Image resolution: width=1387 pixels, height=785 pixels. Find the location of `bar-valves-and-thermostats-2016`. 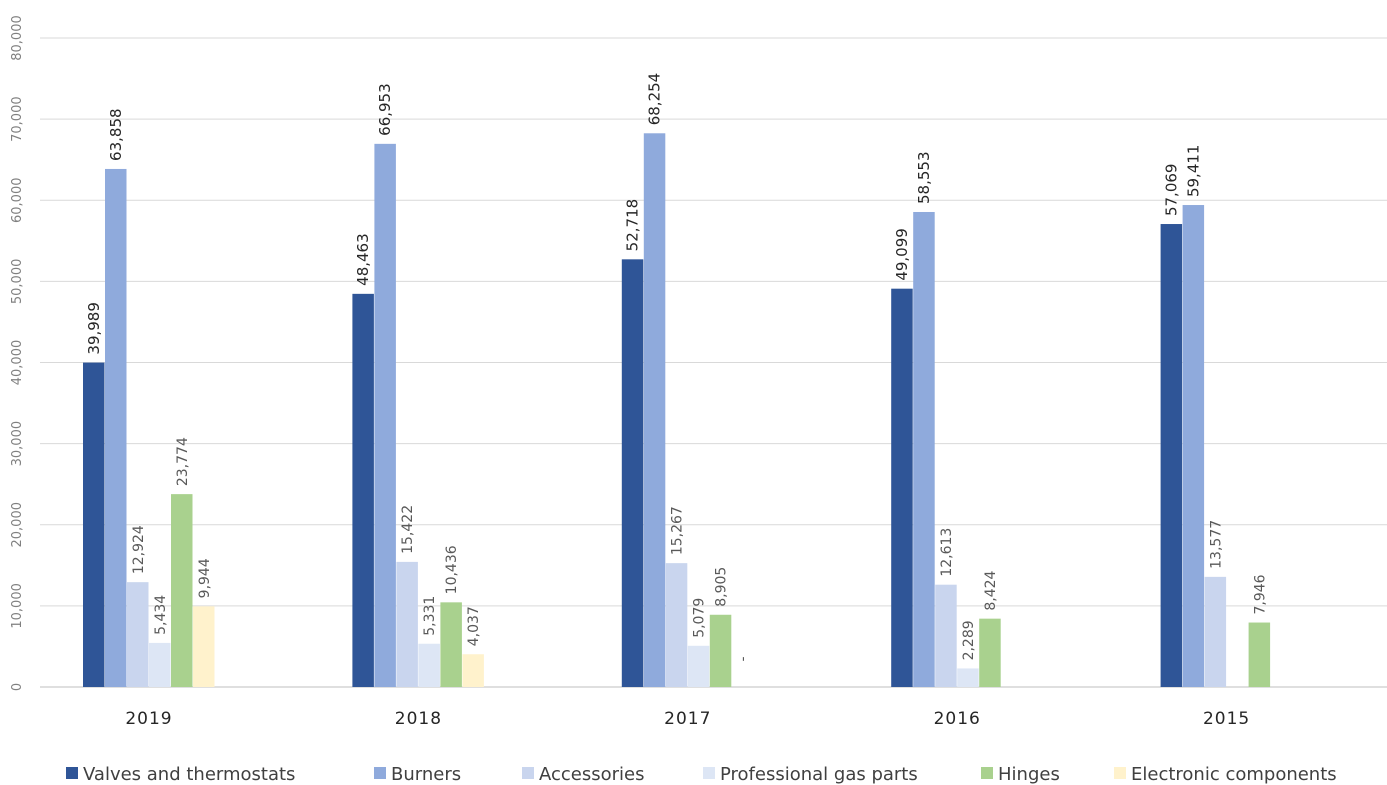

bar-valves-and-thermostats-2016 is located at coordinates (902, 487).